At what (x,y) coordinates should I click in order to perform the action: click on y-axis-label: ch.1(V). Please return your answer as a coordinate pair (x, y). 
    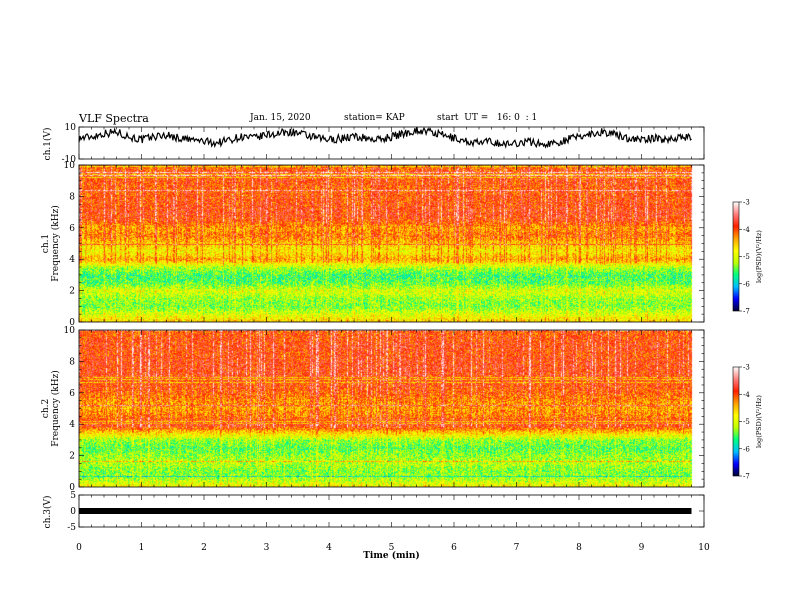
    Looking at the image, I should click on (47, 144).